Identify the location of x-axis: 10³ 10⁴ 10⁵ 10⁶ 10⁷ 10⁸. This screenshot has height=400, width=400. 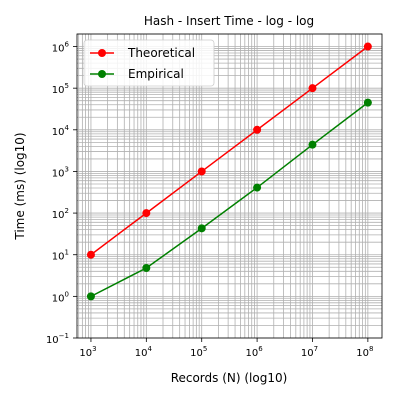
(226, 348).